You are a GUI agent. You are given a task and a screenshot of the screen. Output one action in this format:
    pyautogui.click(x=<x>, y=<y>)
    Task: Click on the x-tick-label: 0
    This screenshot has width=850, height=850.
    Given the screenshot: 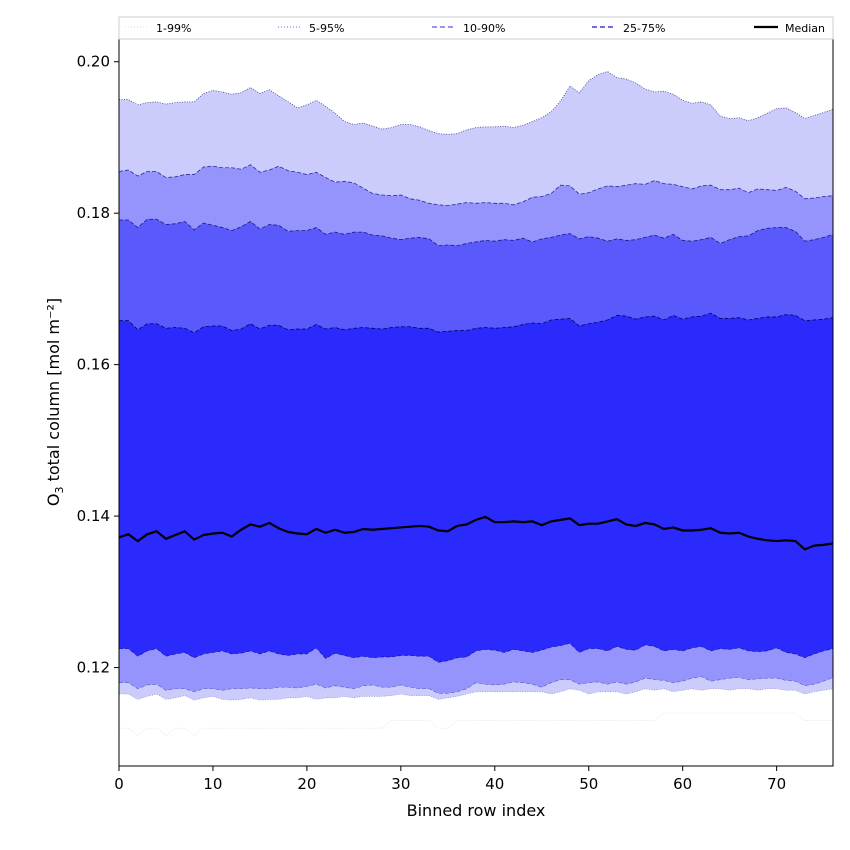 What is the action you would take?
    pyautogui.click(x=119, y=784)
    